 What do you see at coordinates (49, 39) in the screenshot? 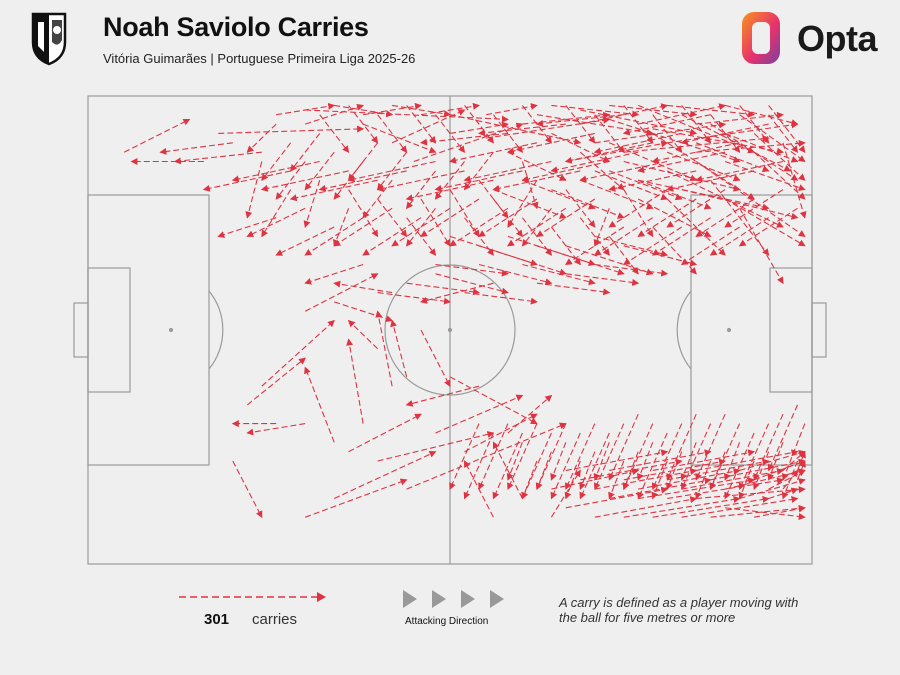
I see `club-crest-icon` at bounding box center [49, 39].